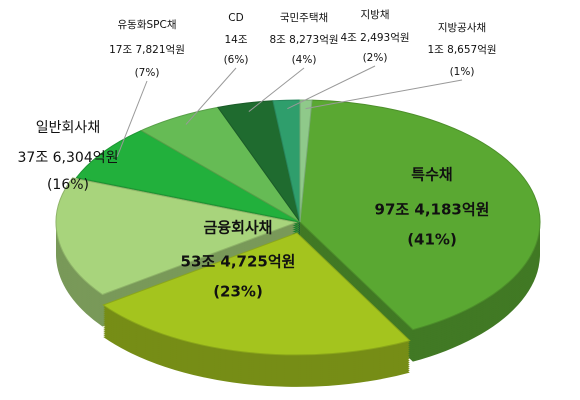 This screenshot has height=400, width=580. Describe the element at coordinates (68, 185) in the screenshot. I see `percent-label: (16%)` at that location.